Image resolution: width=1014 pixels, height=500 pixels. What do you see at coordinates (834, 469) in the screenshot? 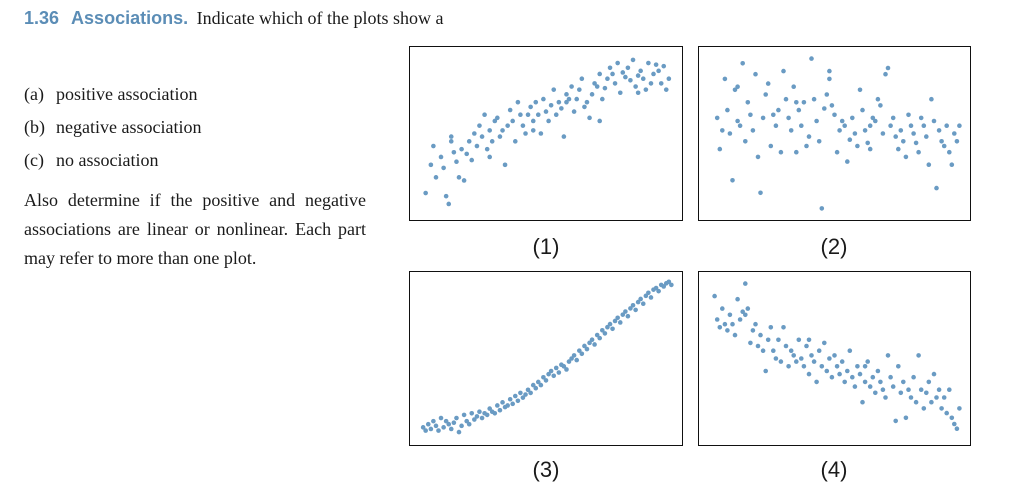
I see `plot-label-4: (4)` at bounding box center [834, 469].